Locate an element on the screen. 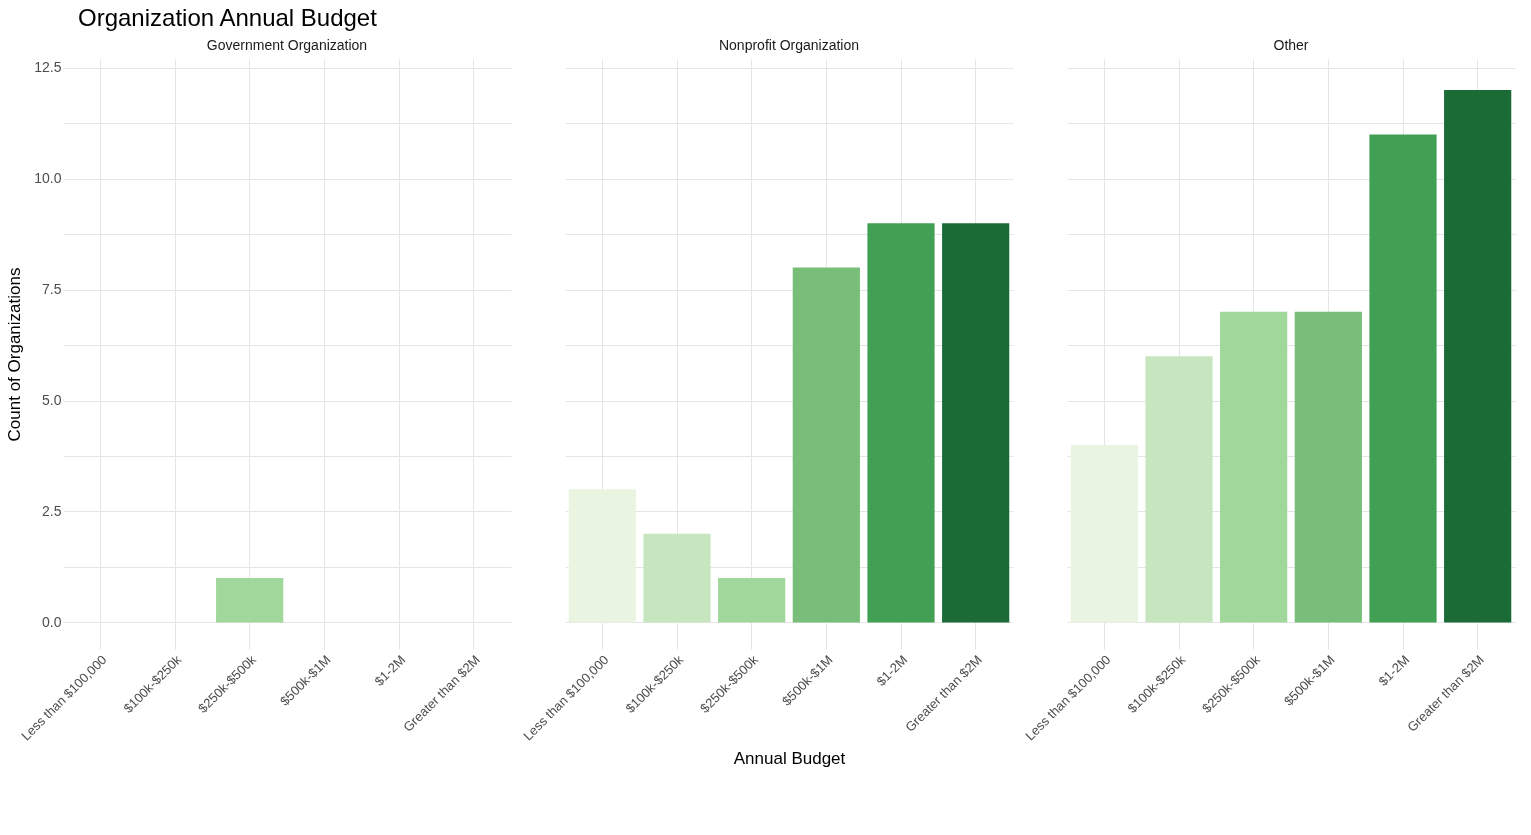 The image size is (1531, 835). chart-subtitle: Government Organization is located at coordinates (287, 45).